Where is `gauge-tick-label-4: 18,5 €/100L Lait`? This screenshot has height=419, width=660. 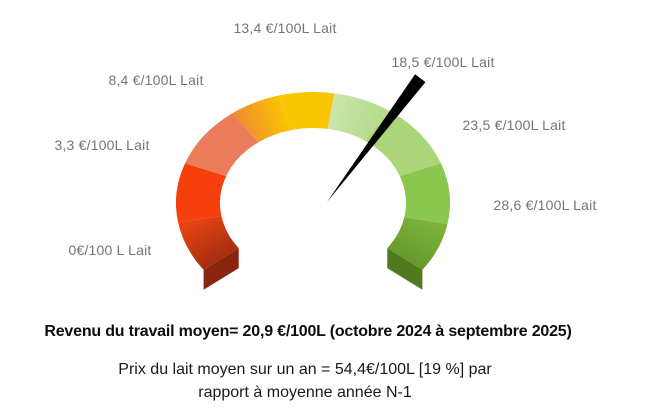
gauge-tick-label-4: 18,5 €/100L Lait is located at coordinates (443, 62).